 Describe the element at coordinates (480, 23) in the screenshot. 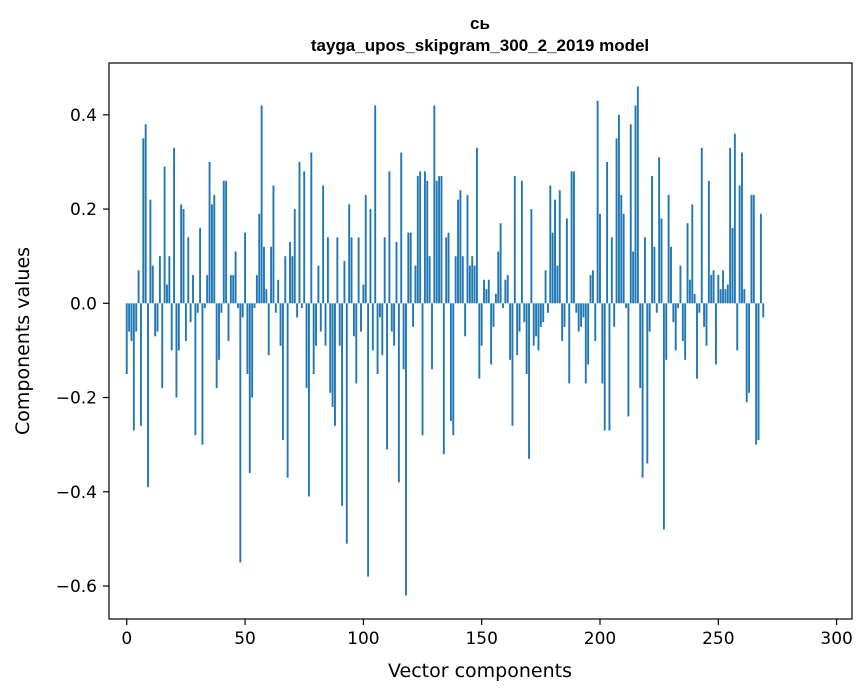

I see `chart-title: сь` at that location.